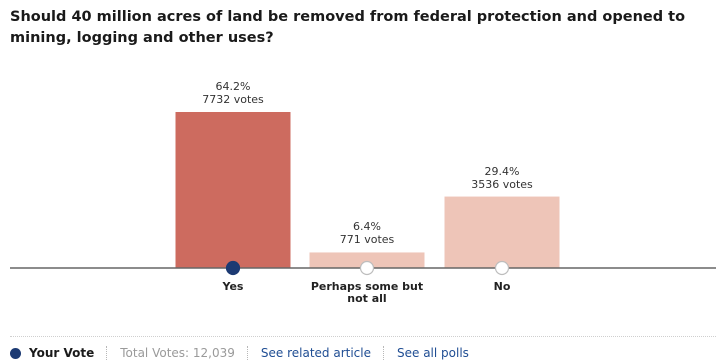  I want to click on votes-label: 7732 votes, so click(233, 99).